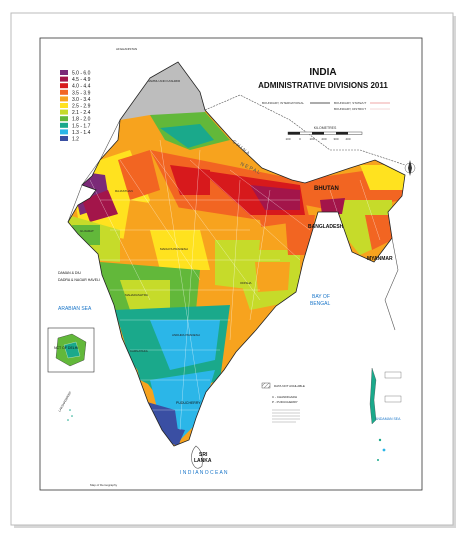 The image size is (466, 538). Describe the element at coordinates (186, 335) in the screenshot. I see `label-andhra-pradesh: ANDHRA PRADESH` at that location.